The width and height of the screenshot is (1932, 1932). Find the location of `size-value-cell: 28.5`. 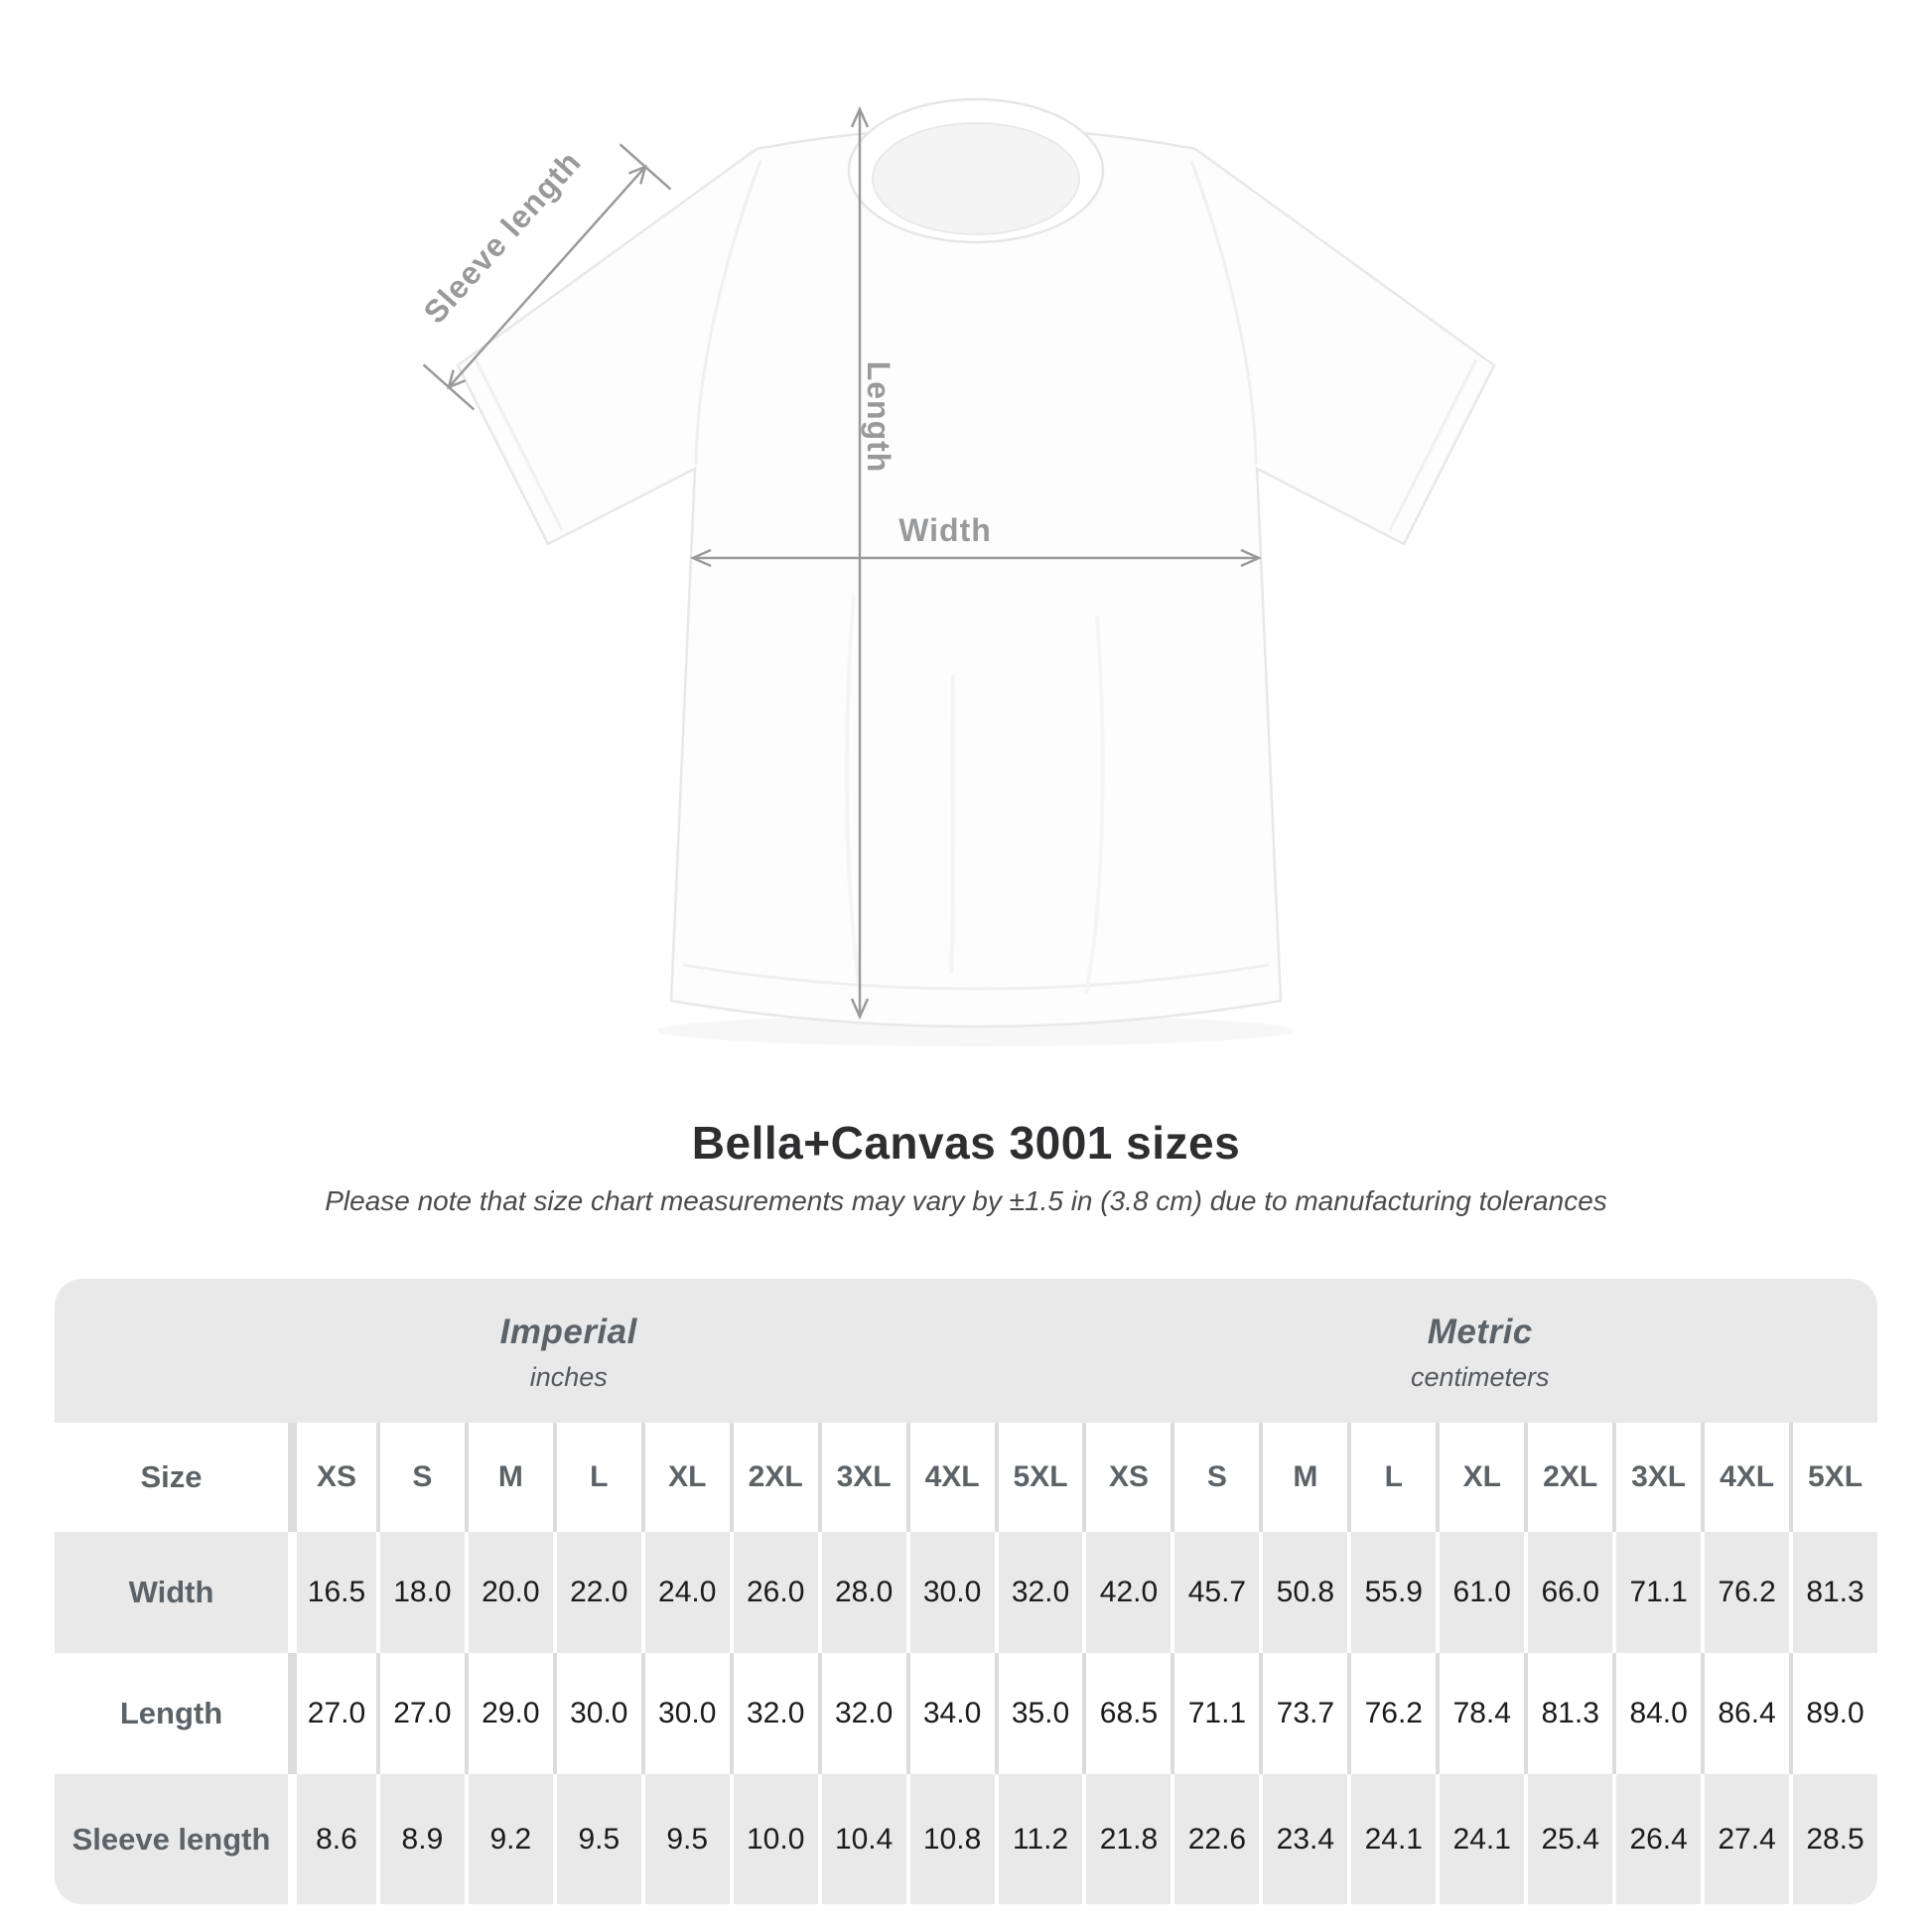

size-value-cell: 28.5 is located at coordinates (1833, 1839).